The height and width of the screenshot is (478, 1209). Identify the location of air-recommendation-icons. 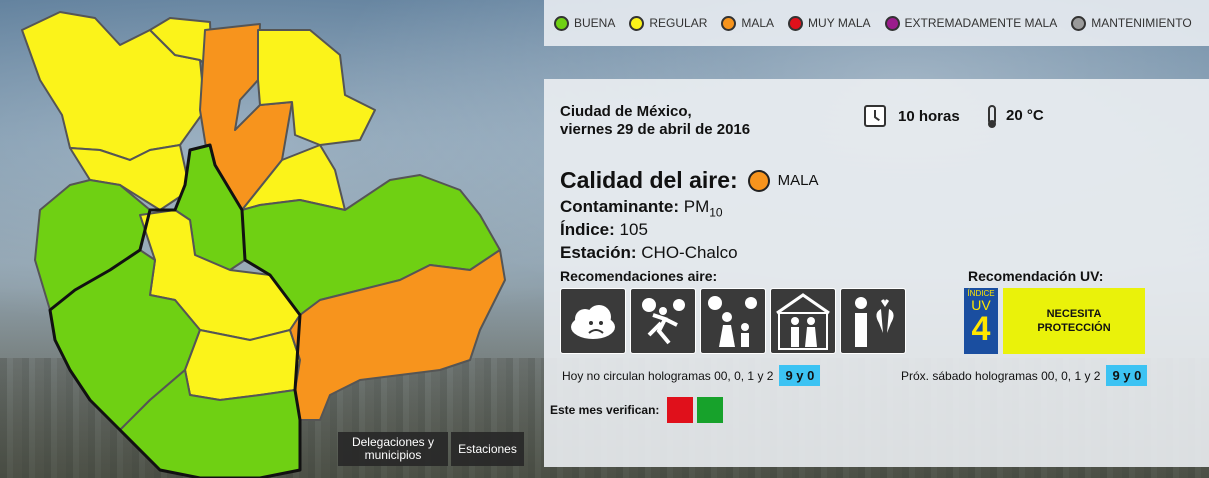
(735, 321).